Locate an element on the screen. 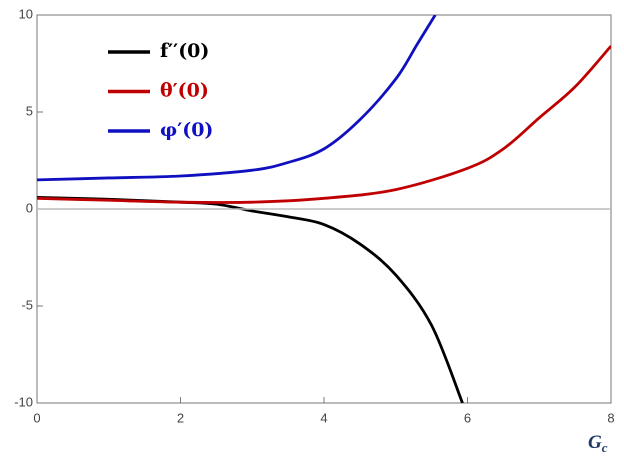 This screenshot has height=463, width=624. y-tick-label: -5 is located at coordinates (27, 304).